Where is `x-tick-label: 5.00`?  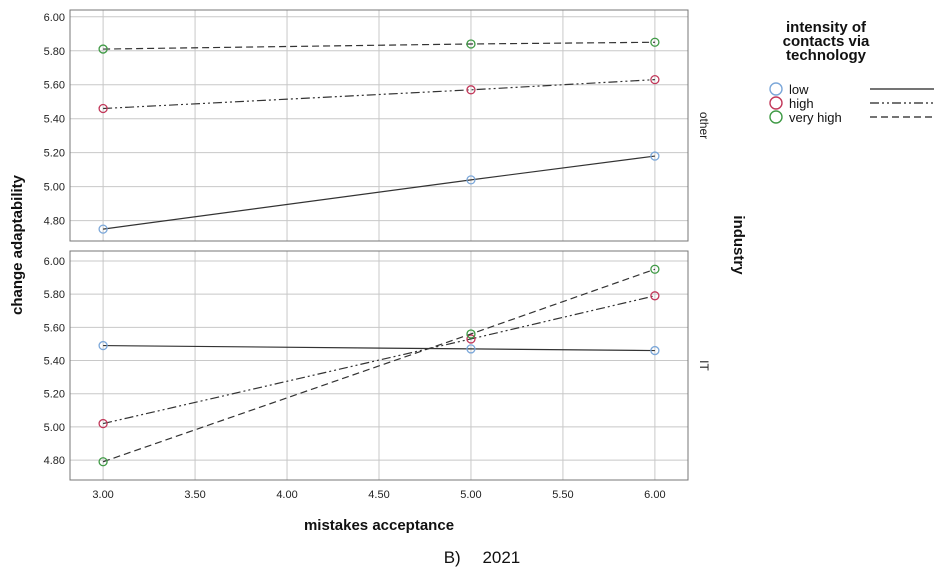
x-tick-label: 5.00 is located at coordinates (470, 495).